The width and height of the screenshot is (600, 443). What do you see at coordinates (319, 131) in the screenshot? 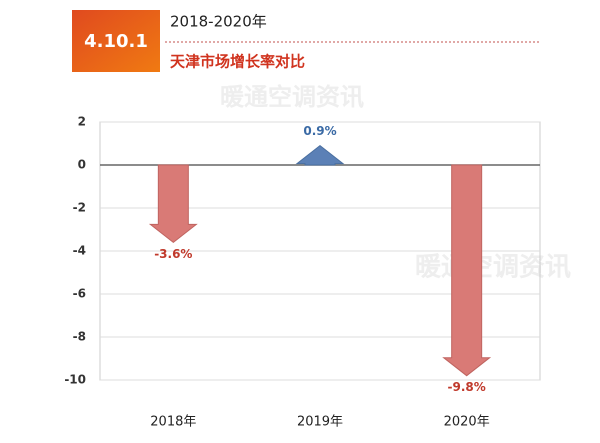
I see `value-label: 0.9%` at bounding box center [319, 131].